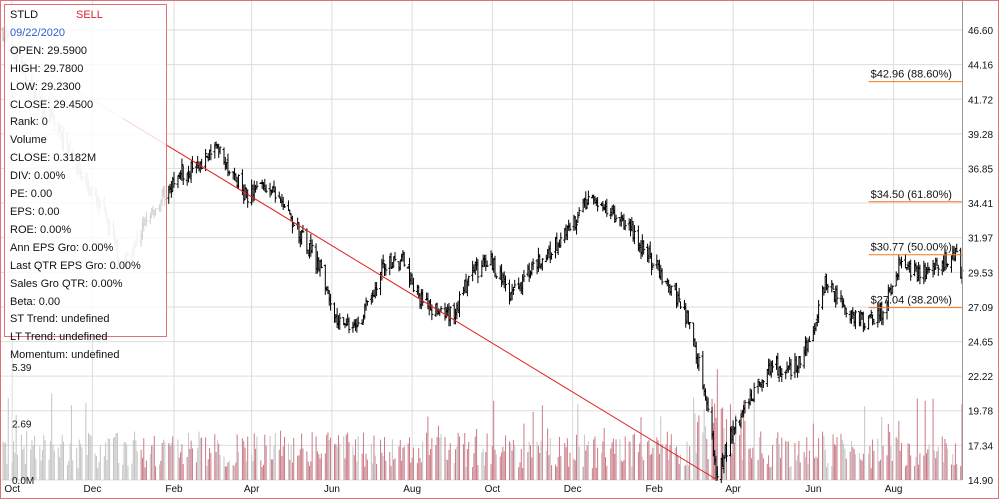 This screenshot has height=499, width=999. Describe the element at coordinates (980, 377) in the screenshot. I see `price-tick-label: 22.22` at that location.